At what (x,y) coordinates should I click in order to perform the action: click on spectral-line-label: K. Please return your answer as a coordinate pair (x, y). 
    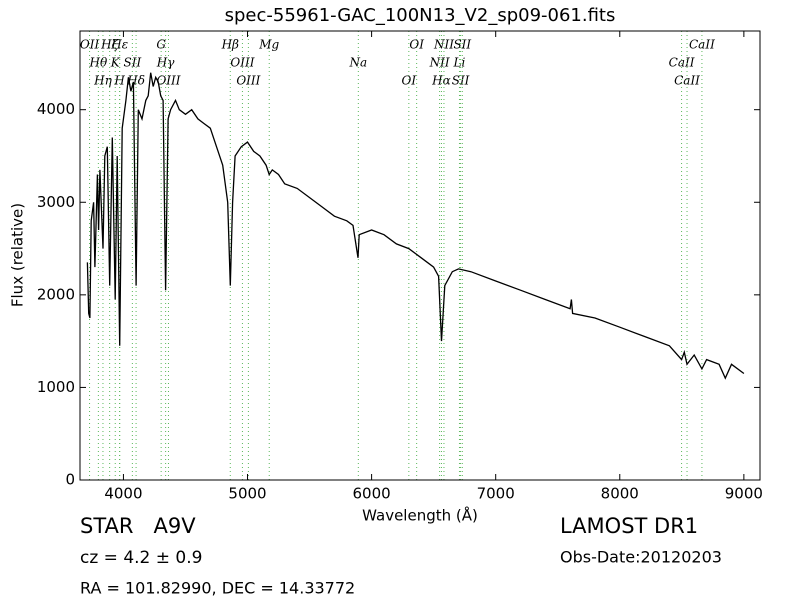
    Looking at the image, I should click on (115, 63).